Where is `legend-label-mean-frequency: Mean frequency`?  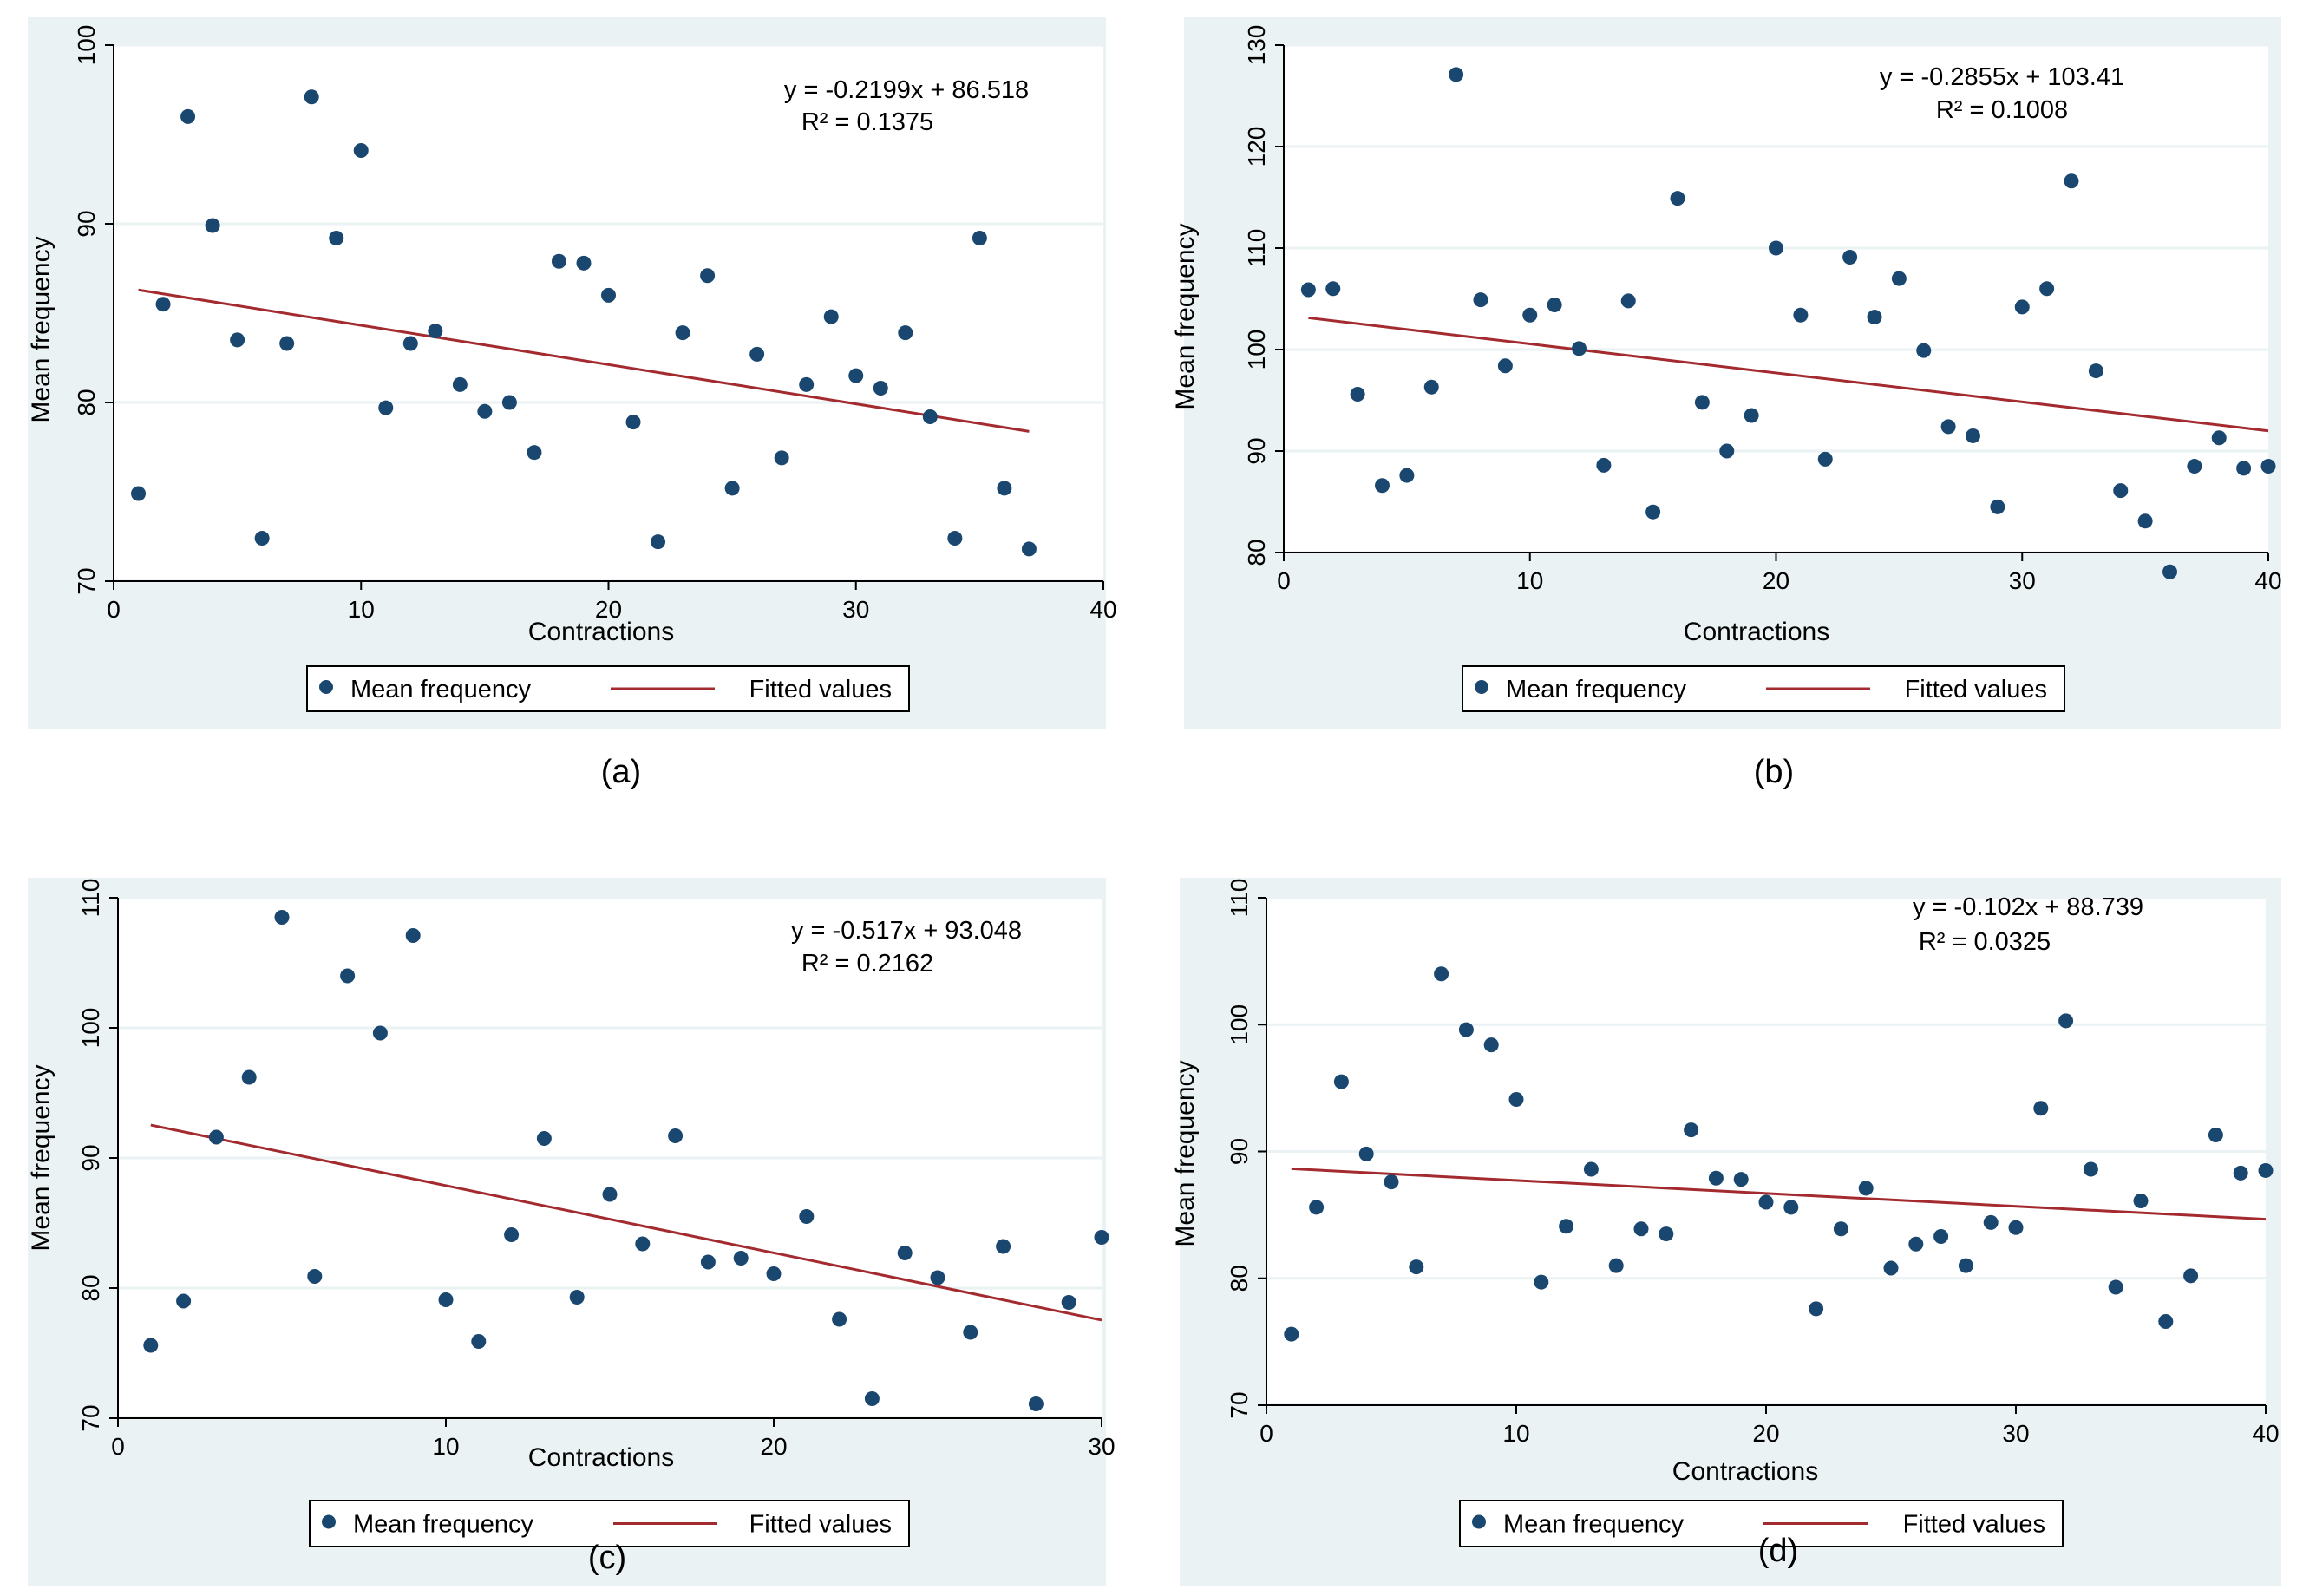 legend-label-mean-frequency: Mean frequency is located at coordinates (1596, 689).